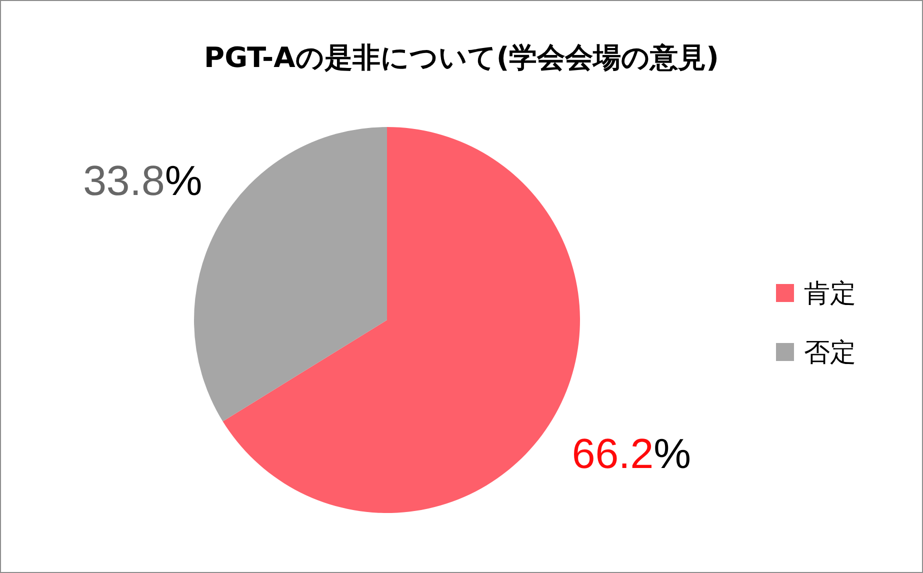  What do you see at coordinates (830, 294) in the screenshot?
I see `legend-label: 肯定` at bounding box center [830, 294].